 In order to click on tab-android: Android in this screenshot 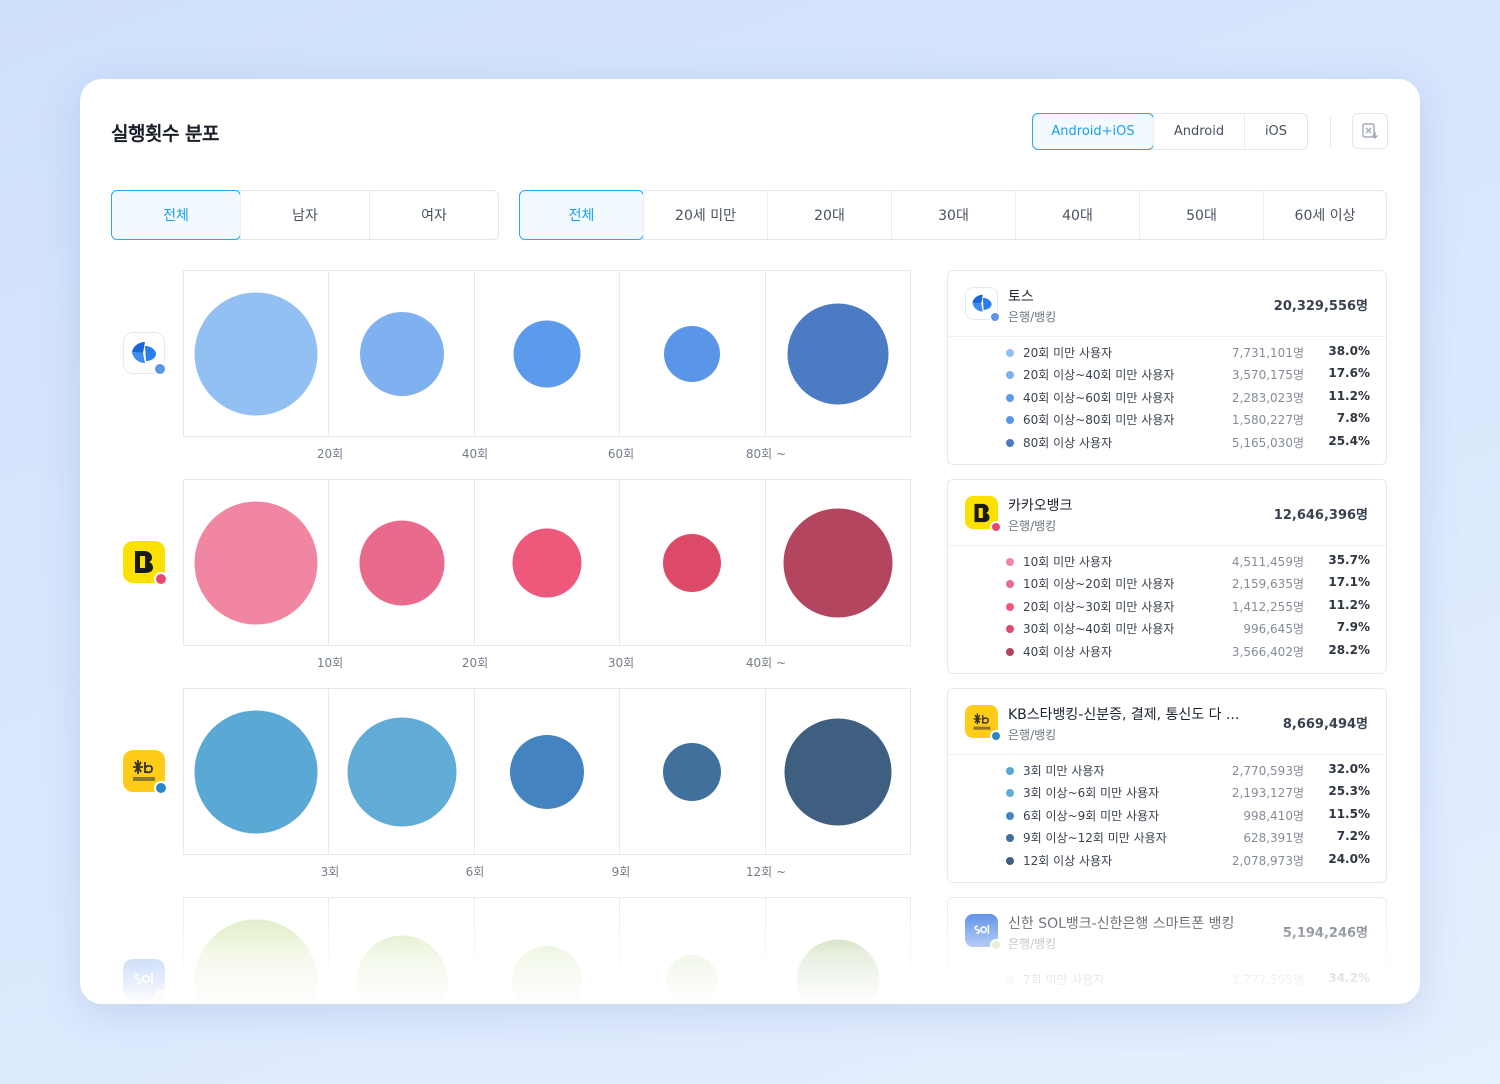, I will do `click(1198, 131)`.